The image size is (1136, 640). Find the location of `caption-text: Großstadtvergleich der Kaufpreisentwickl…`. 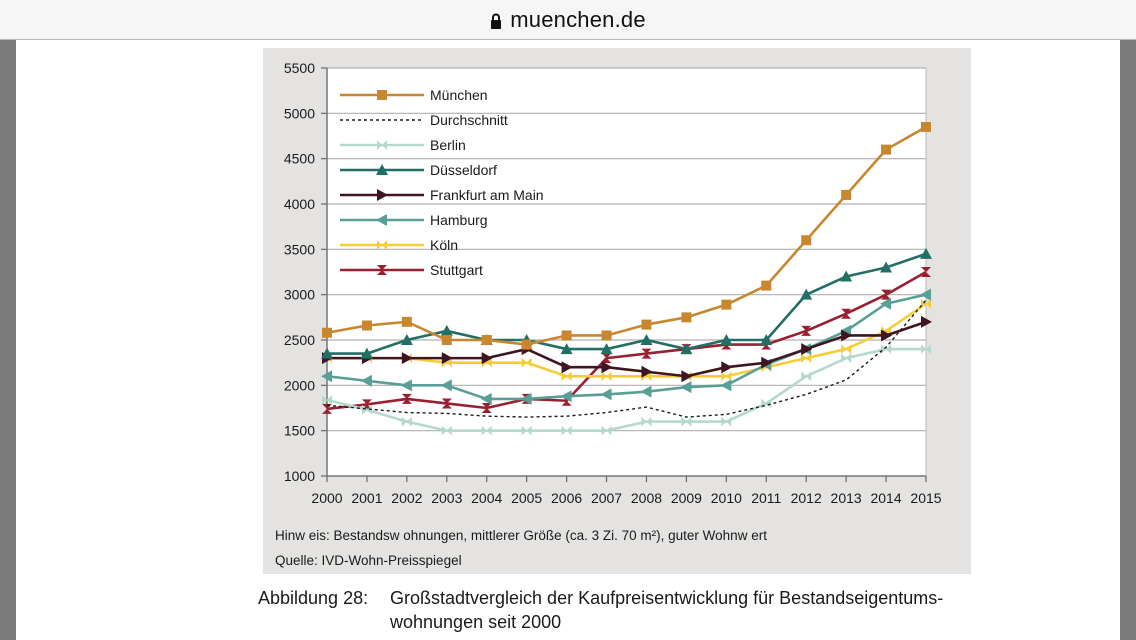

caption-text: Großstadtvergleich der Kaufpreisentwickl… is located at coordinates (667, 610).